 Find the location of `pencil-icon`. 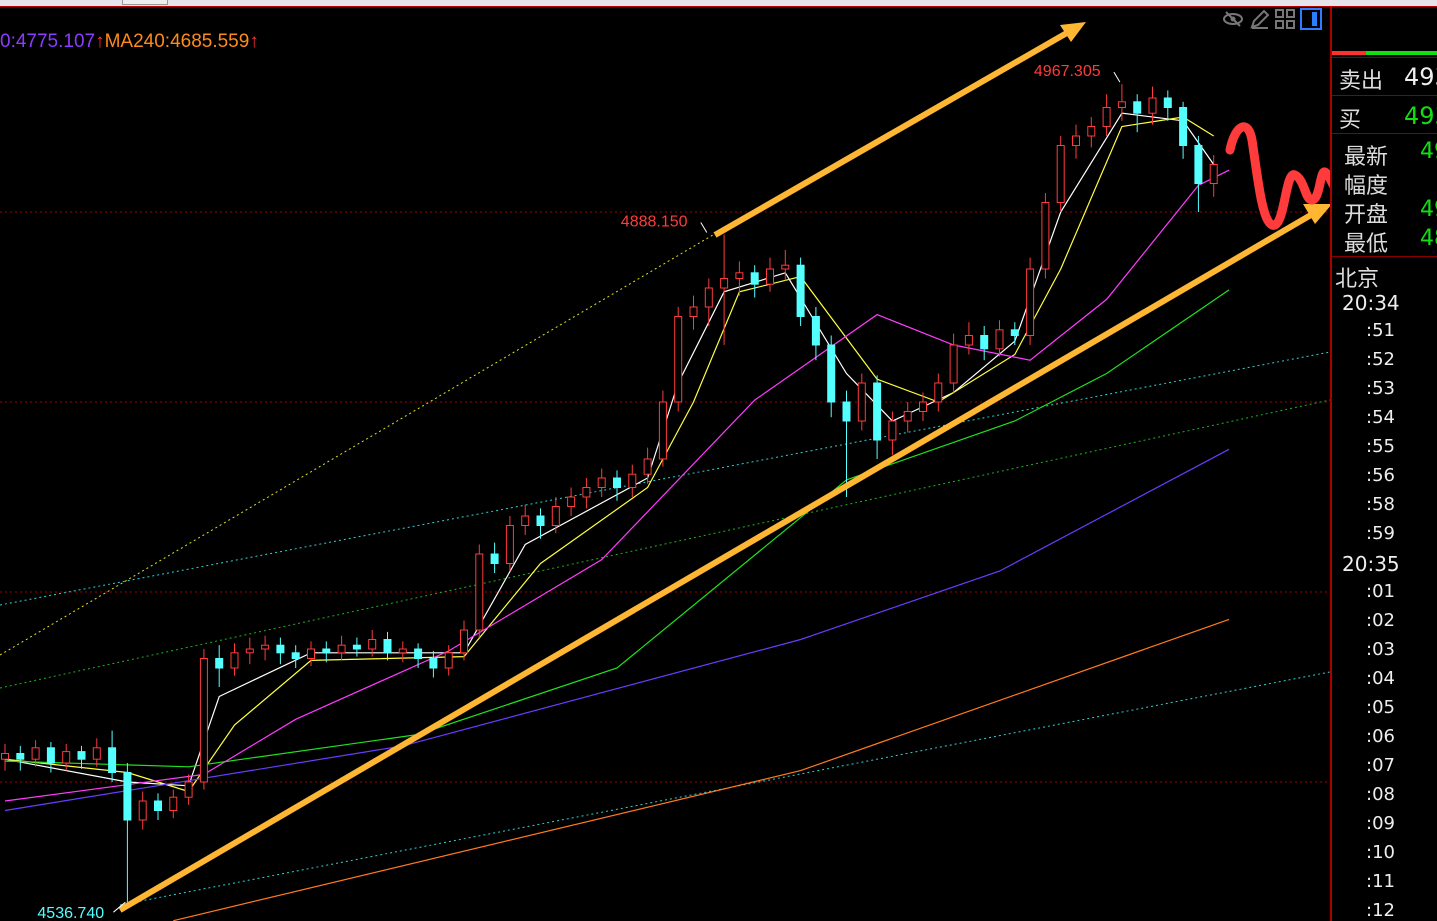

pencil-icon is located at coordinates (1259, 19).